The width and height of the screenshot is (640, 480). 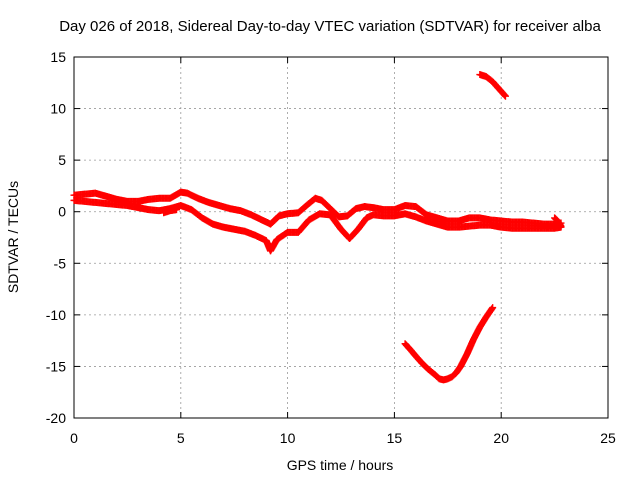 I want to click on y-tick-label: 0, so click(x=62, y=212).